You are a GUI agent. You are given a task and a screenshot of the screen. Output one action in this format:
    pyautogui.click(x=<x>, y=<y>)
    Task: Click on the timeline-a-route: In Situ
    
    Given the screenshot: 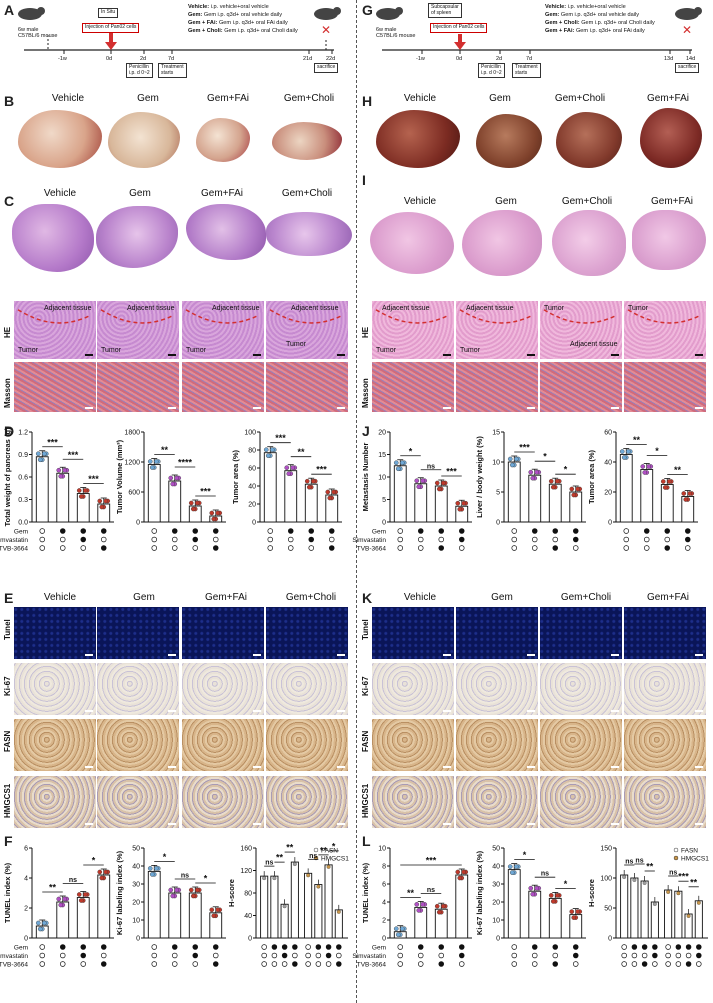 What is the action you would take?
    pyautogui.click(x=108, y=13)
    